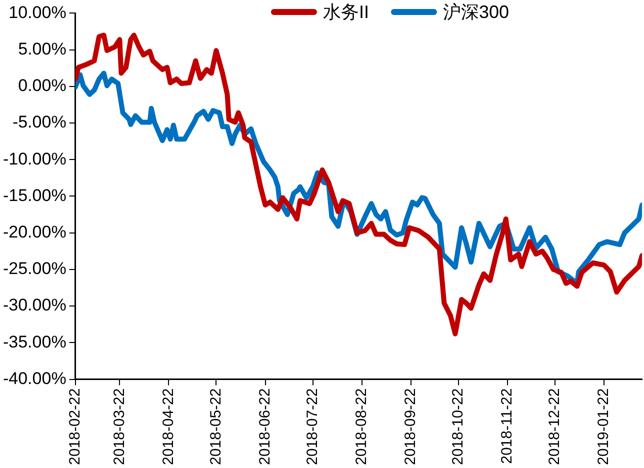 This screenshot has width=644, height=468. Describe the element at coordinates (168, 427) in the screenshot. I see `x-tick-label: 2018-04-22` at that location.